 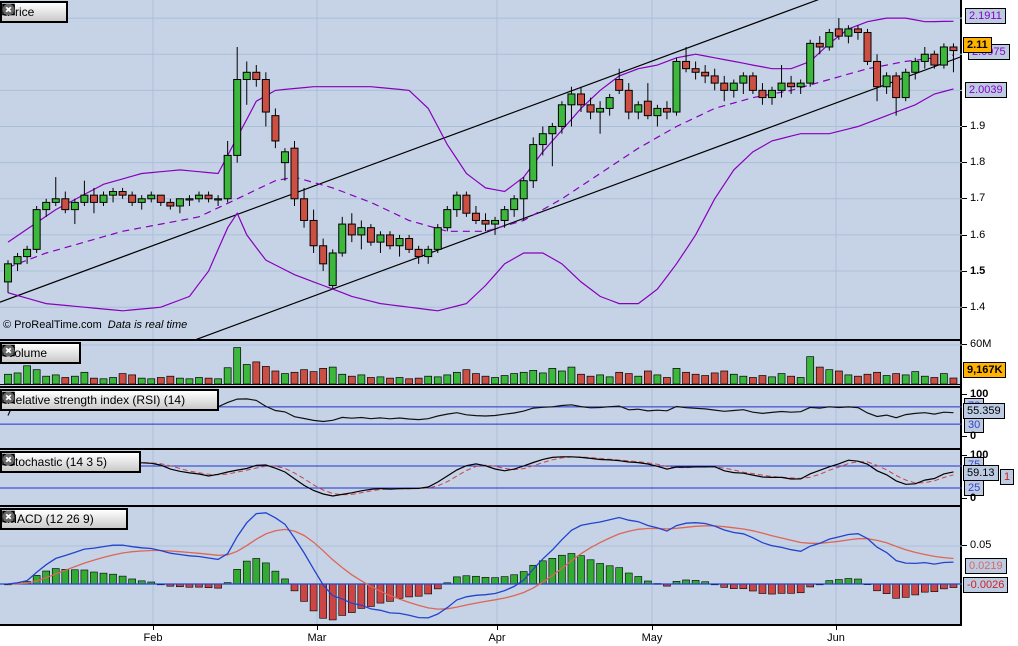 What do you see at coordinates (973, 271) in the screenshot?
I see `price-tick: 1.5` at bounding box center [973, 271].